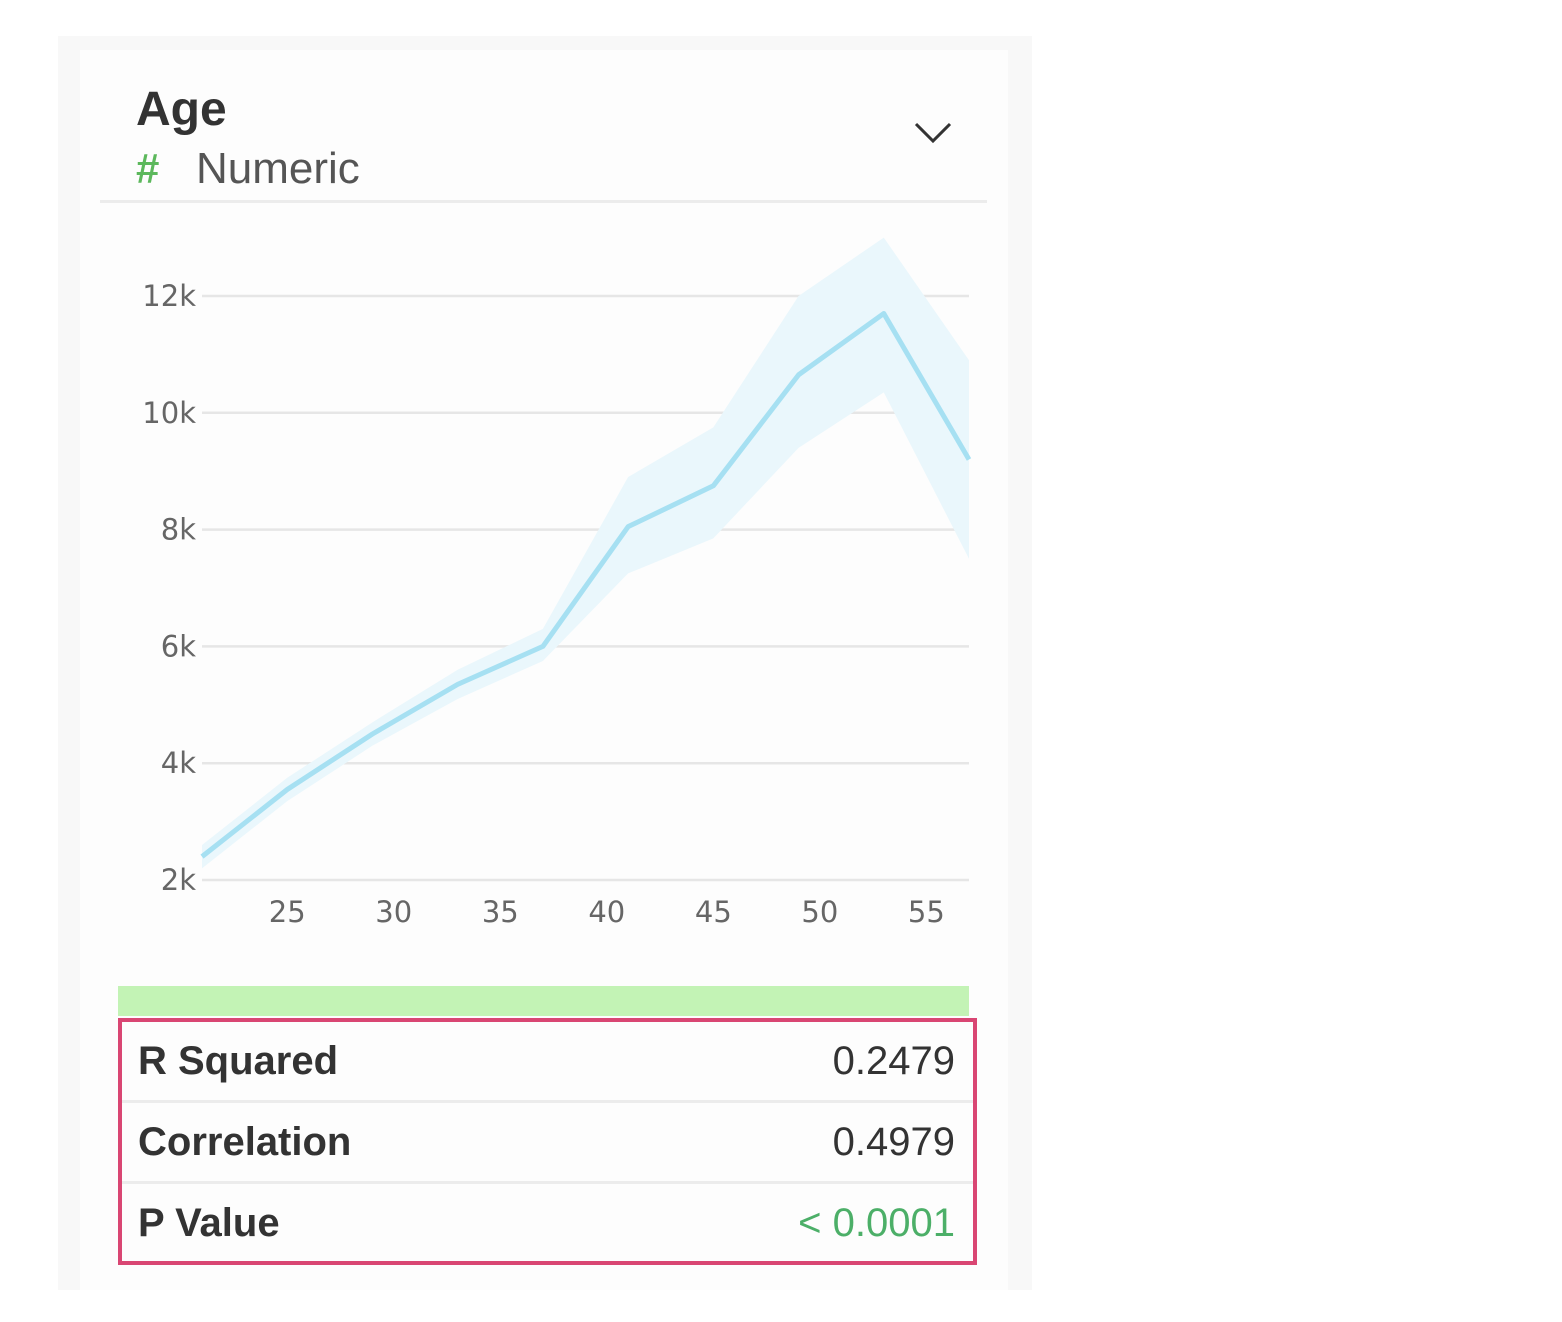  What do you see at coordinates (178, 530) in the screenshot?
I see `y-tick-label: 8k` at bounding box center [178, 530].